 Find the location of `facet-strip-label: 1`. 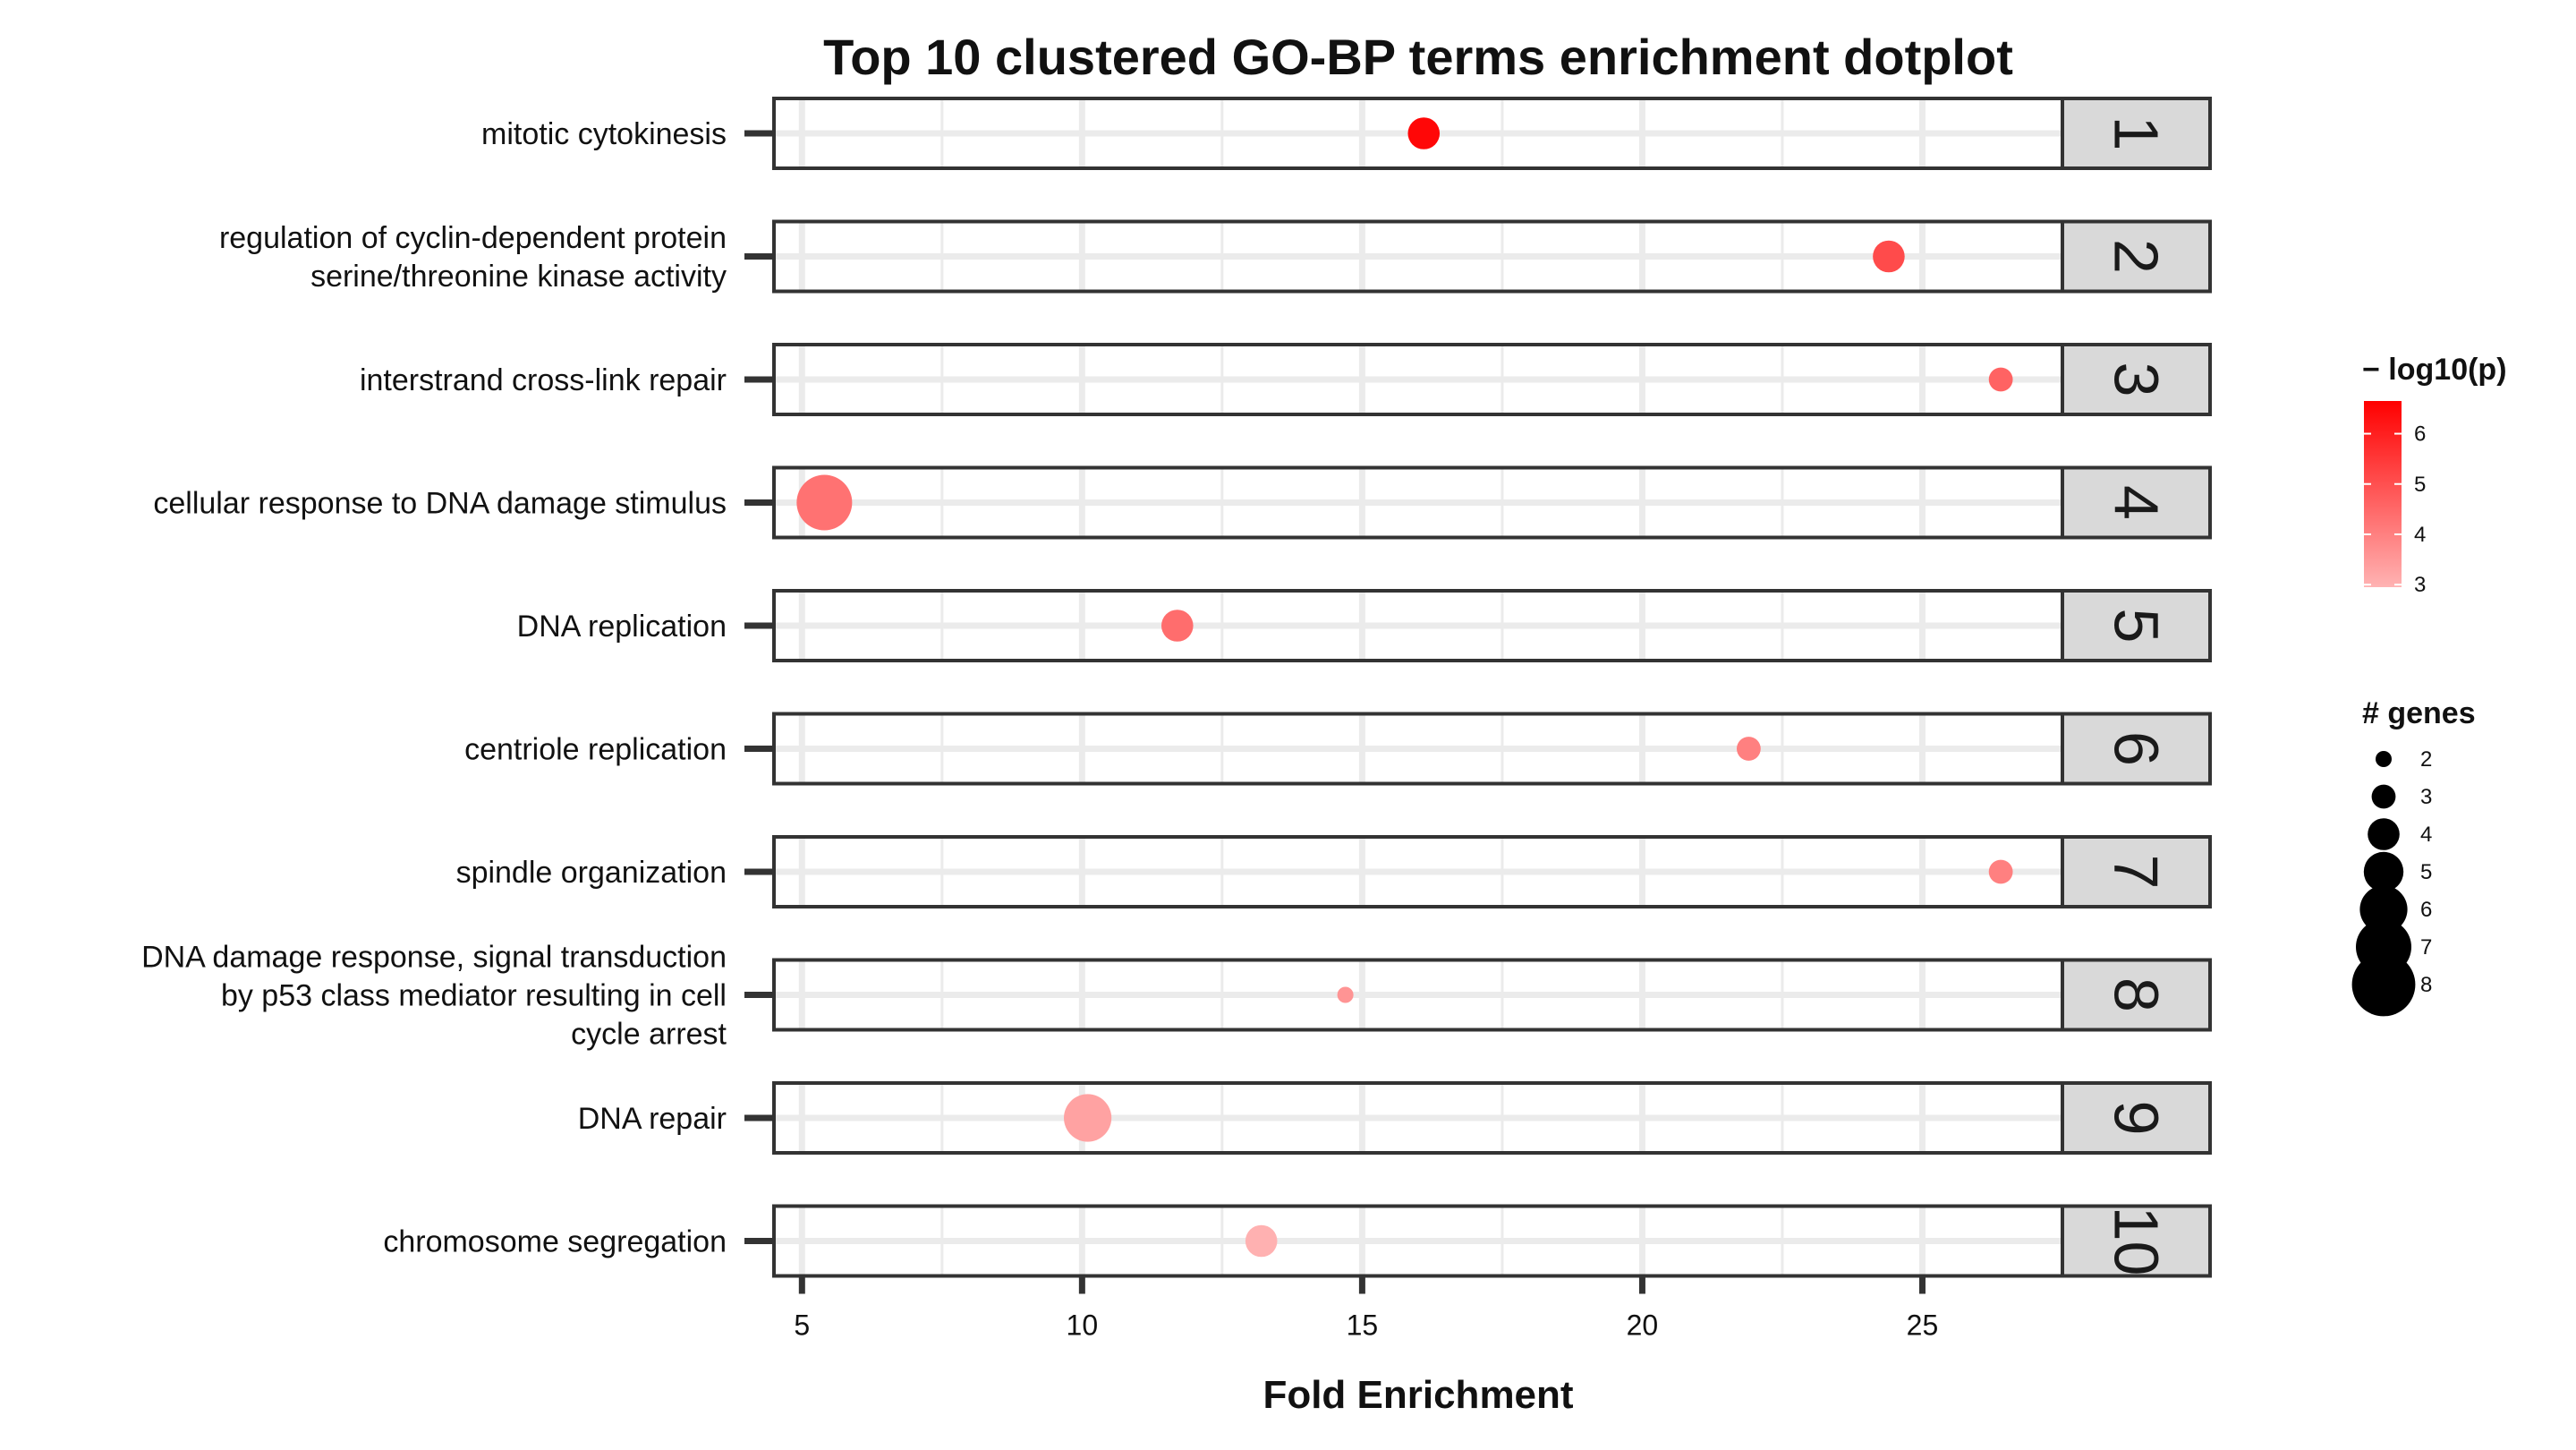

facet-strip-label: 1 is located at coordinates (2137, 133).